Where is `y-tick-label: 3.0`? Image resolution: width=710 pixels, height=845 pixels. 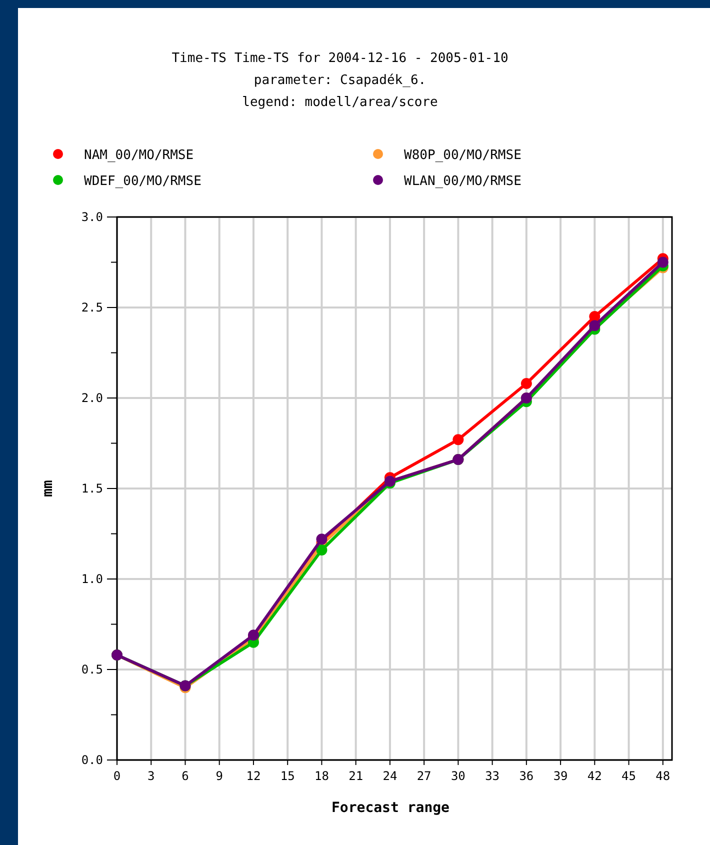 y-tick-label: 3.0 is located at coordinates (92, 217).